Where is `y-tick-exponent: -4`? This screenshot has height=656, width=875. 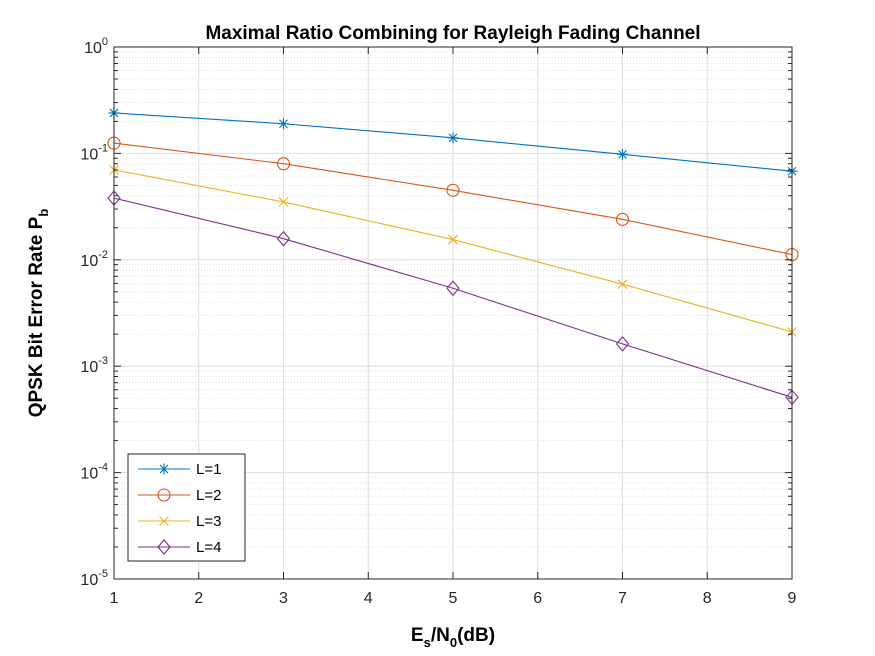
y-tick-exponent: -4 is located at coordinates (103, 468).